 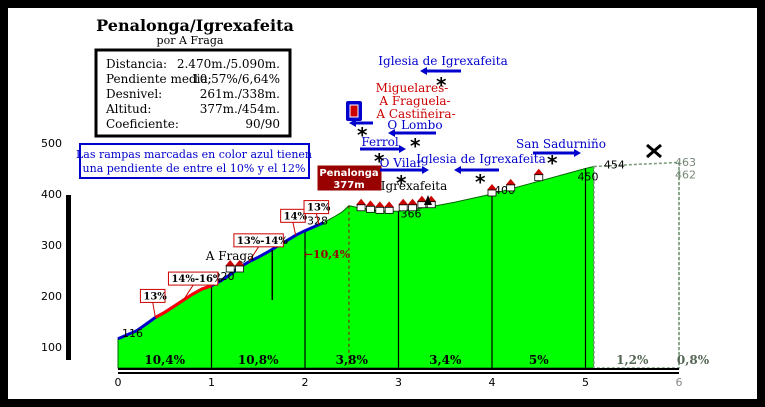 What do you see at coordinates (632, 360) in the screenshot?
I see `segment-gradient-label: 1,2%` at bounding box center [632, 360].